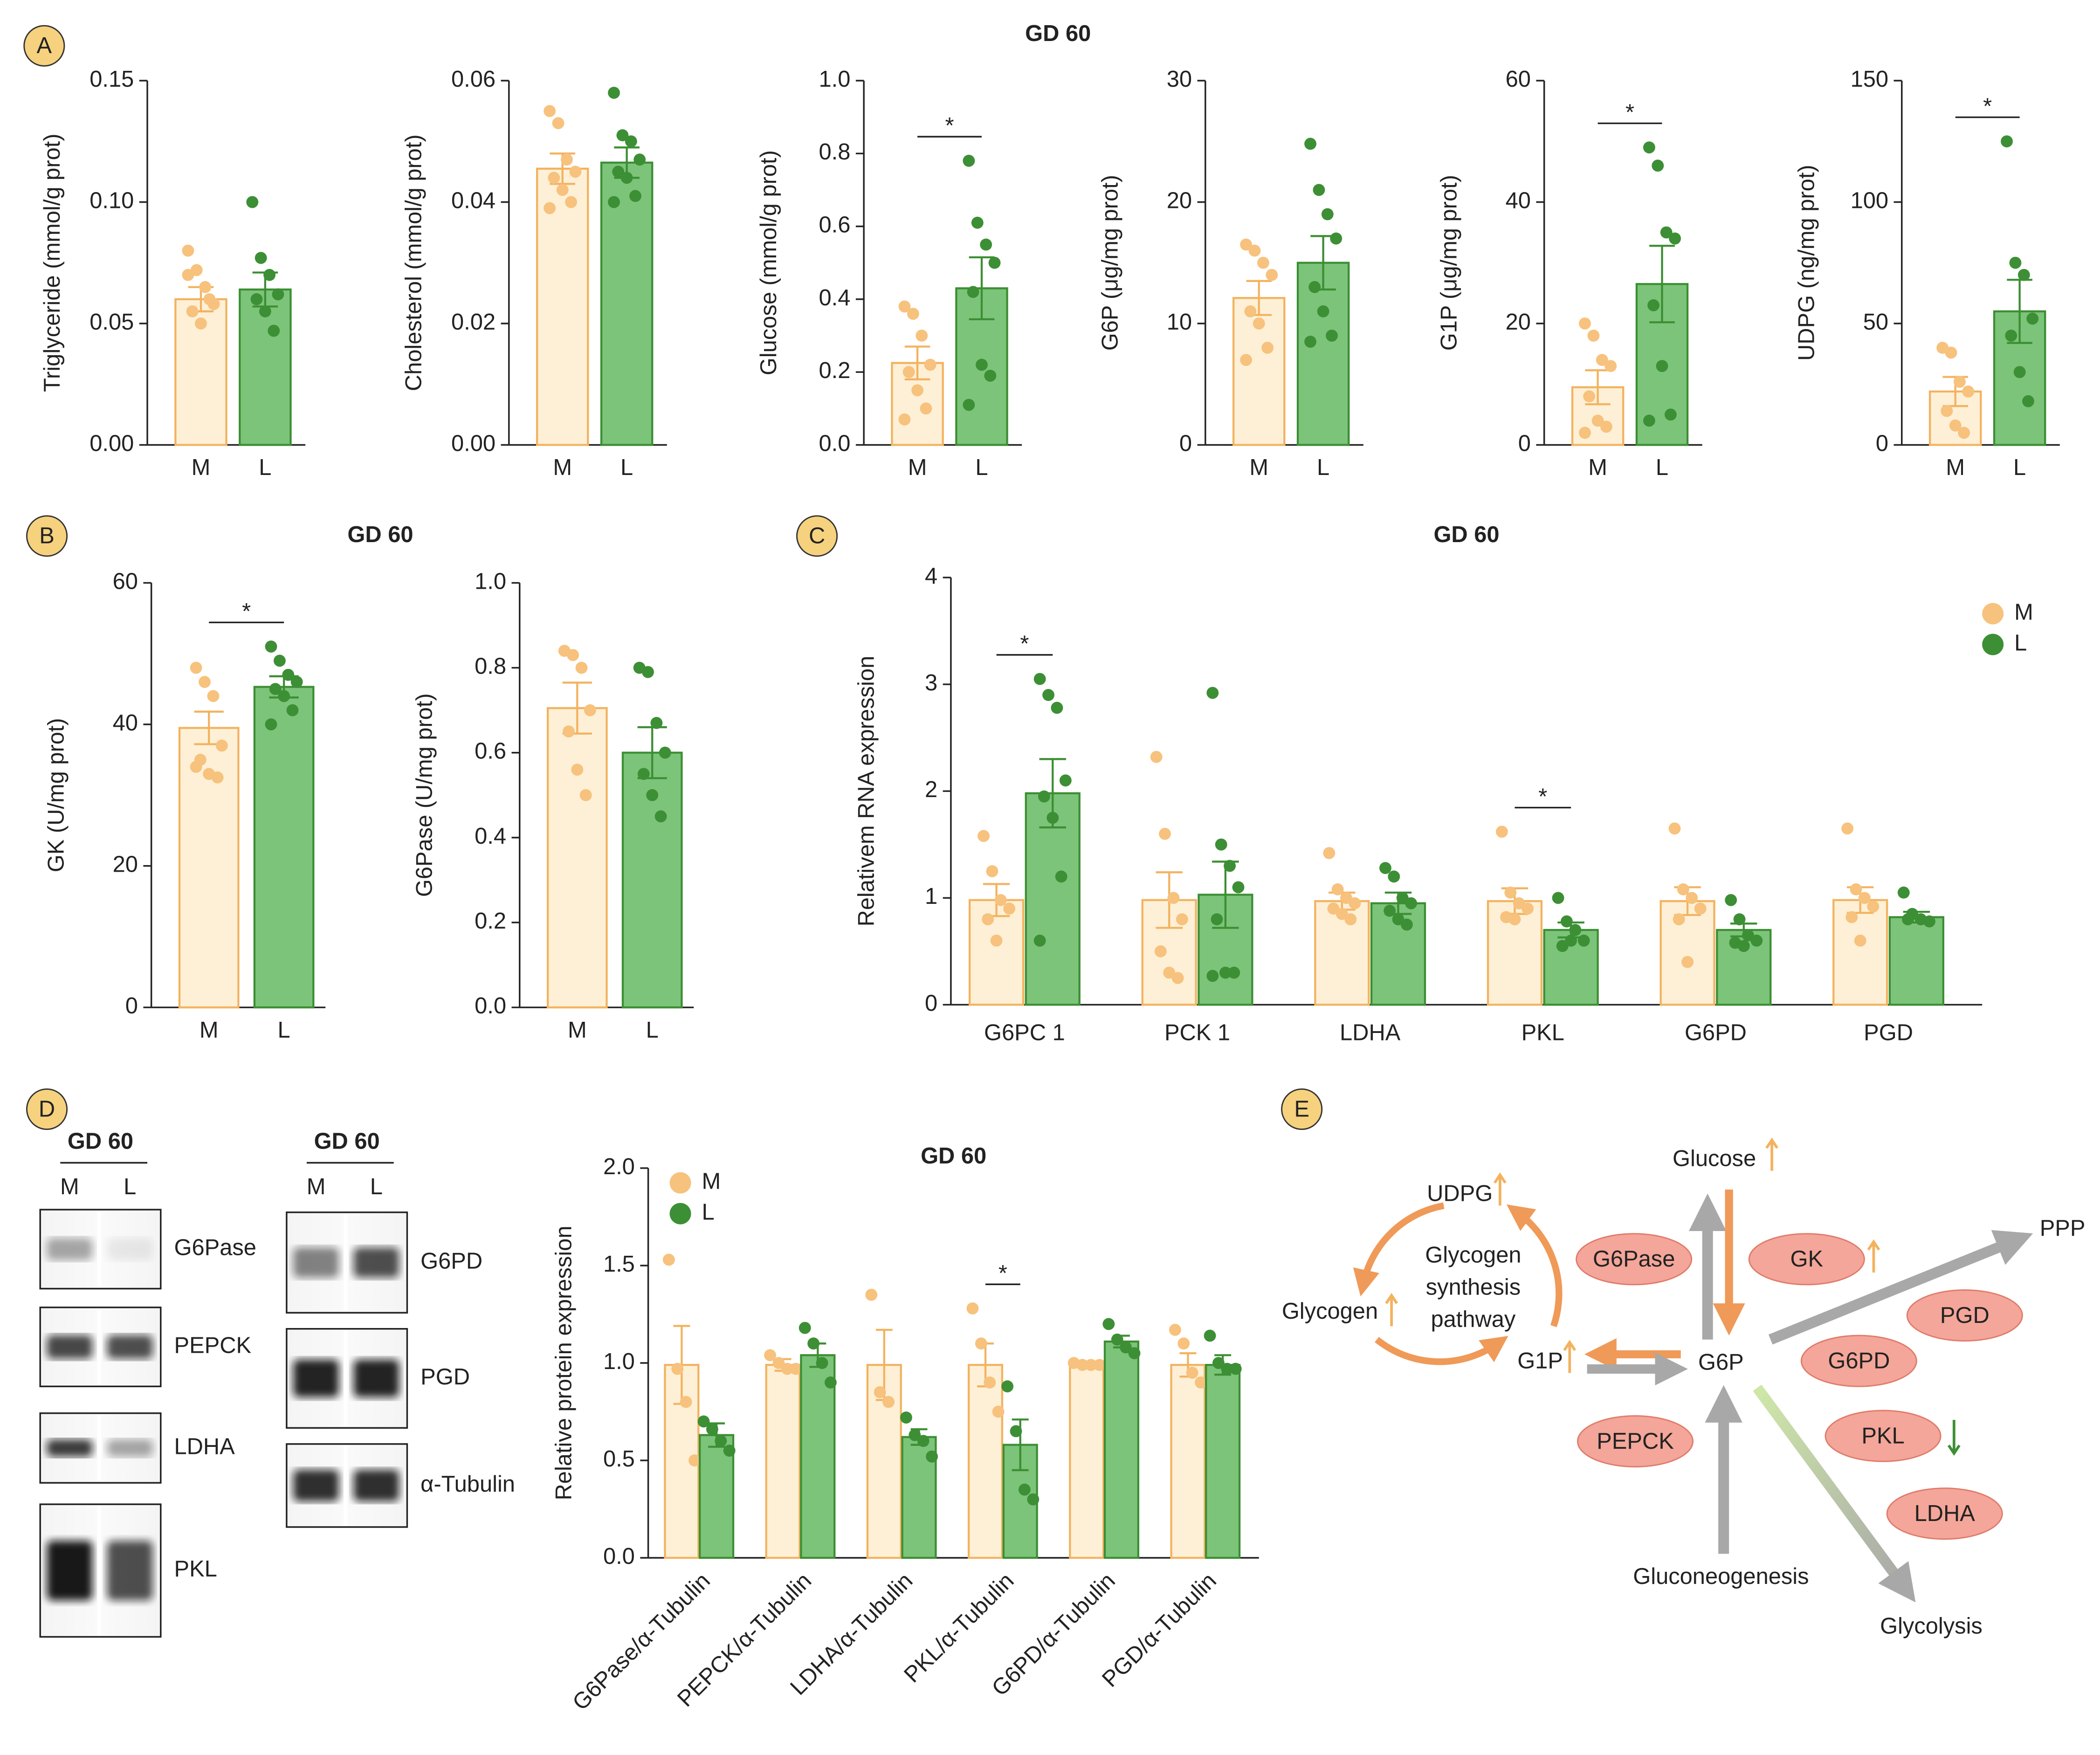  What do you see at coordinates (52, 263) in the screenshot?
I see `y-axis-label: Triglyceride (mmol/g prot)` at bounding box center [52, 263].